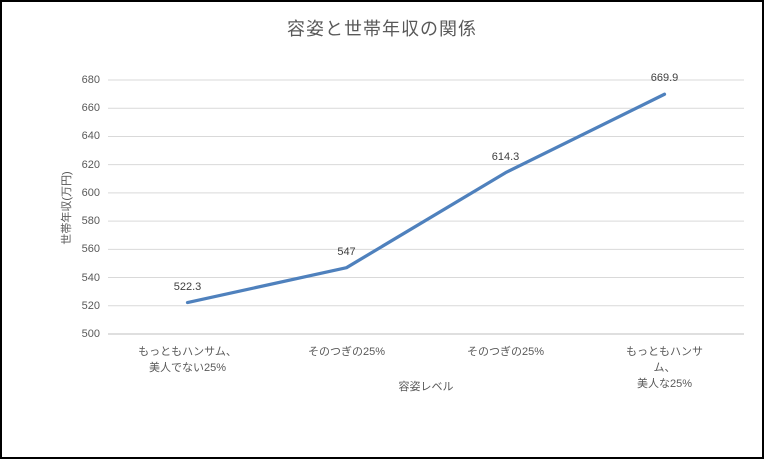  Describe the element at coordinates (90, 221) in the screenshot. I see `y-tick-label: 580` at that location.